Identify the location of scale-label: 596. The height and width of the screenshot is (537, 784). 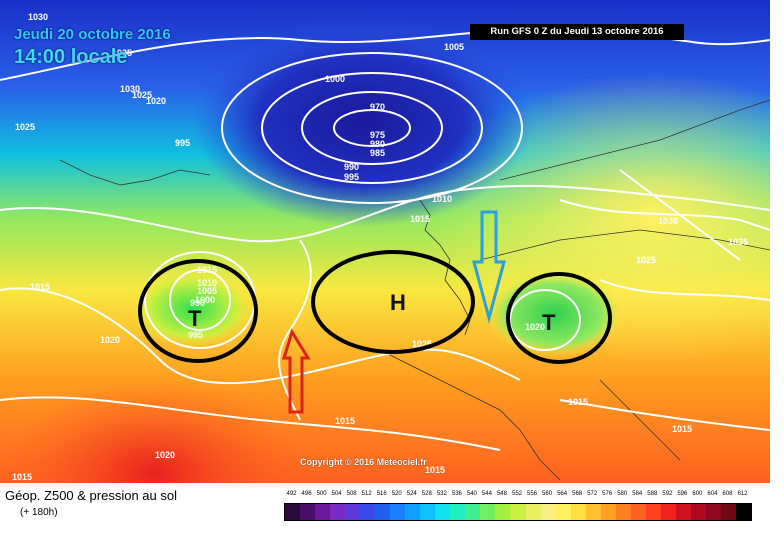
(682, 494).